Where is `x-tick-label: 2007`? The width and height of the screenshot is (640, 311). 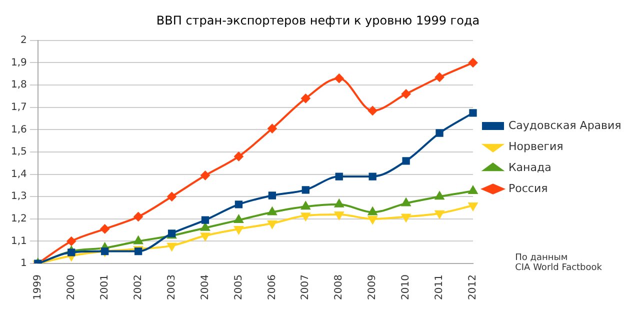
x-tick-label: 2007 is located at coordinates (306, 287).